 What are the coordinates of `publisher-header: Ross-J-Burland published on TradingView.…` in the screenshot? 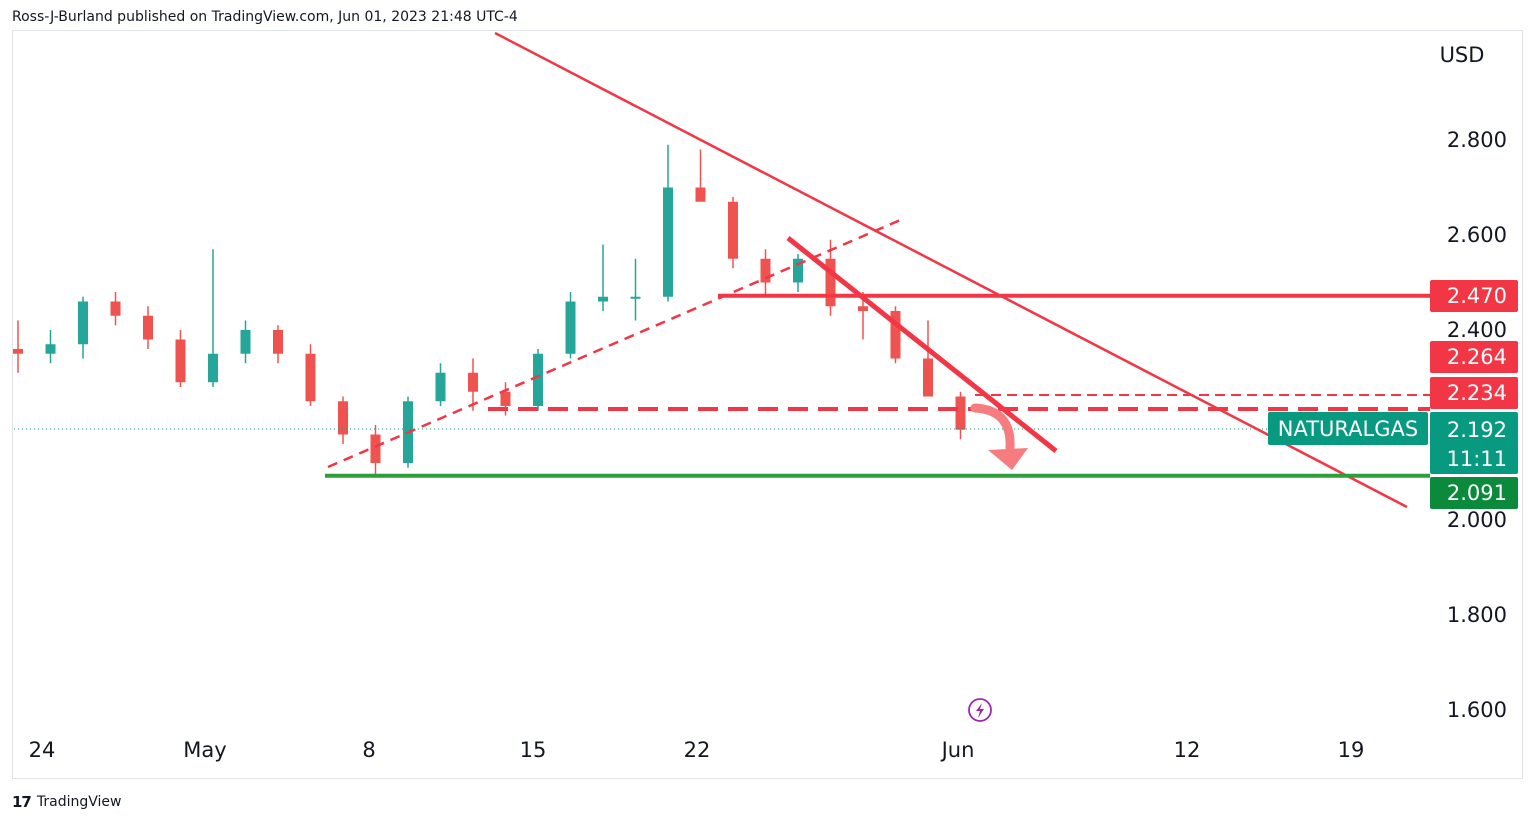 It's located at (265, 17).